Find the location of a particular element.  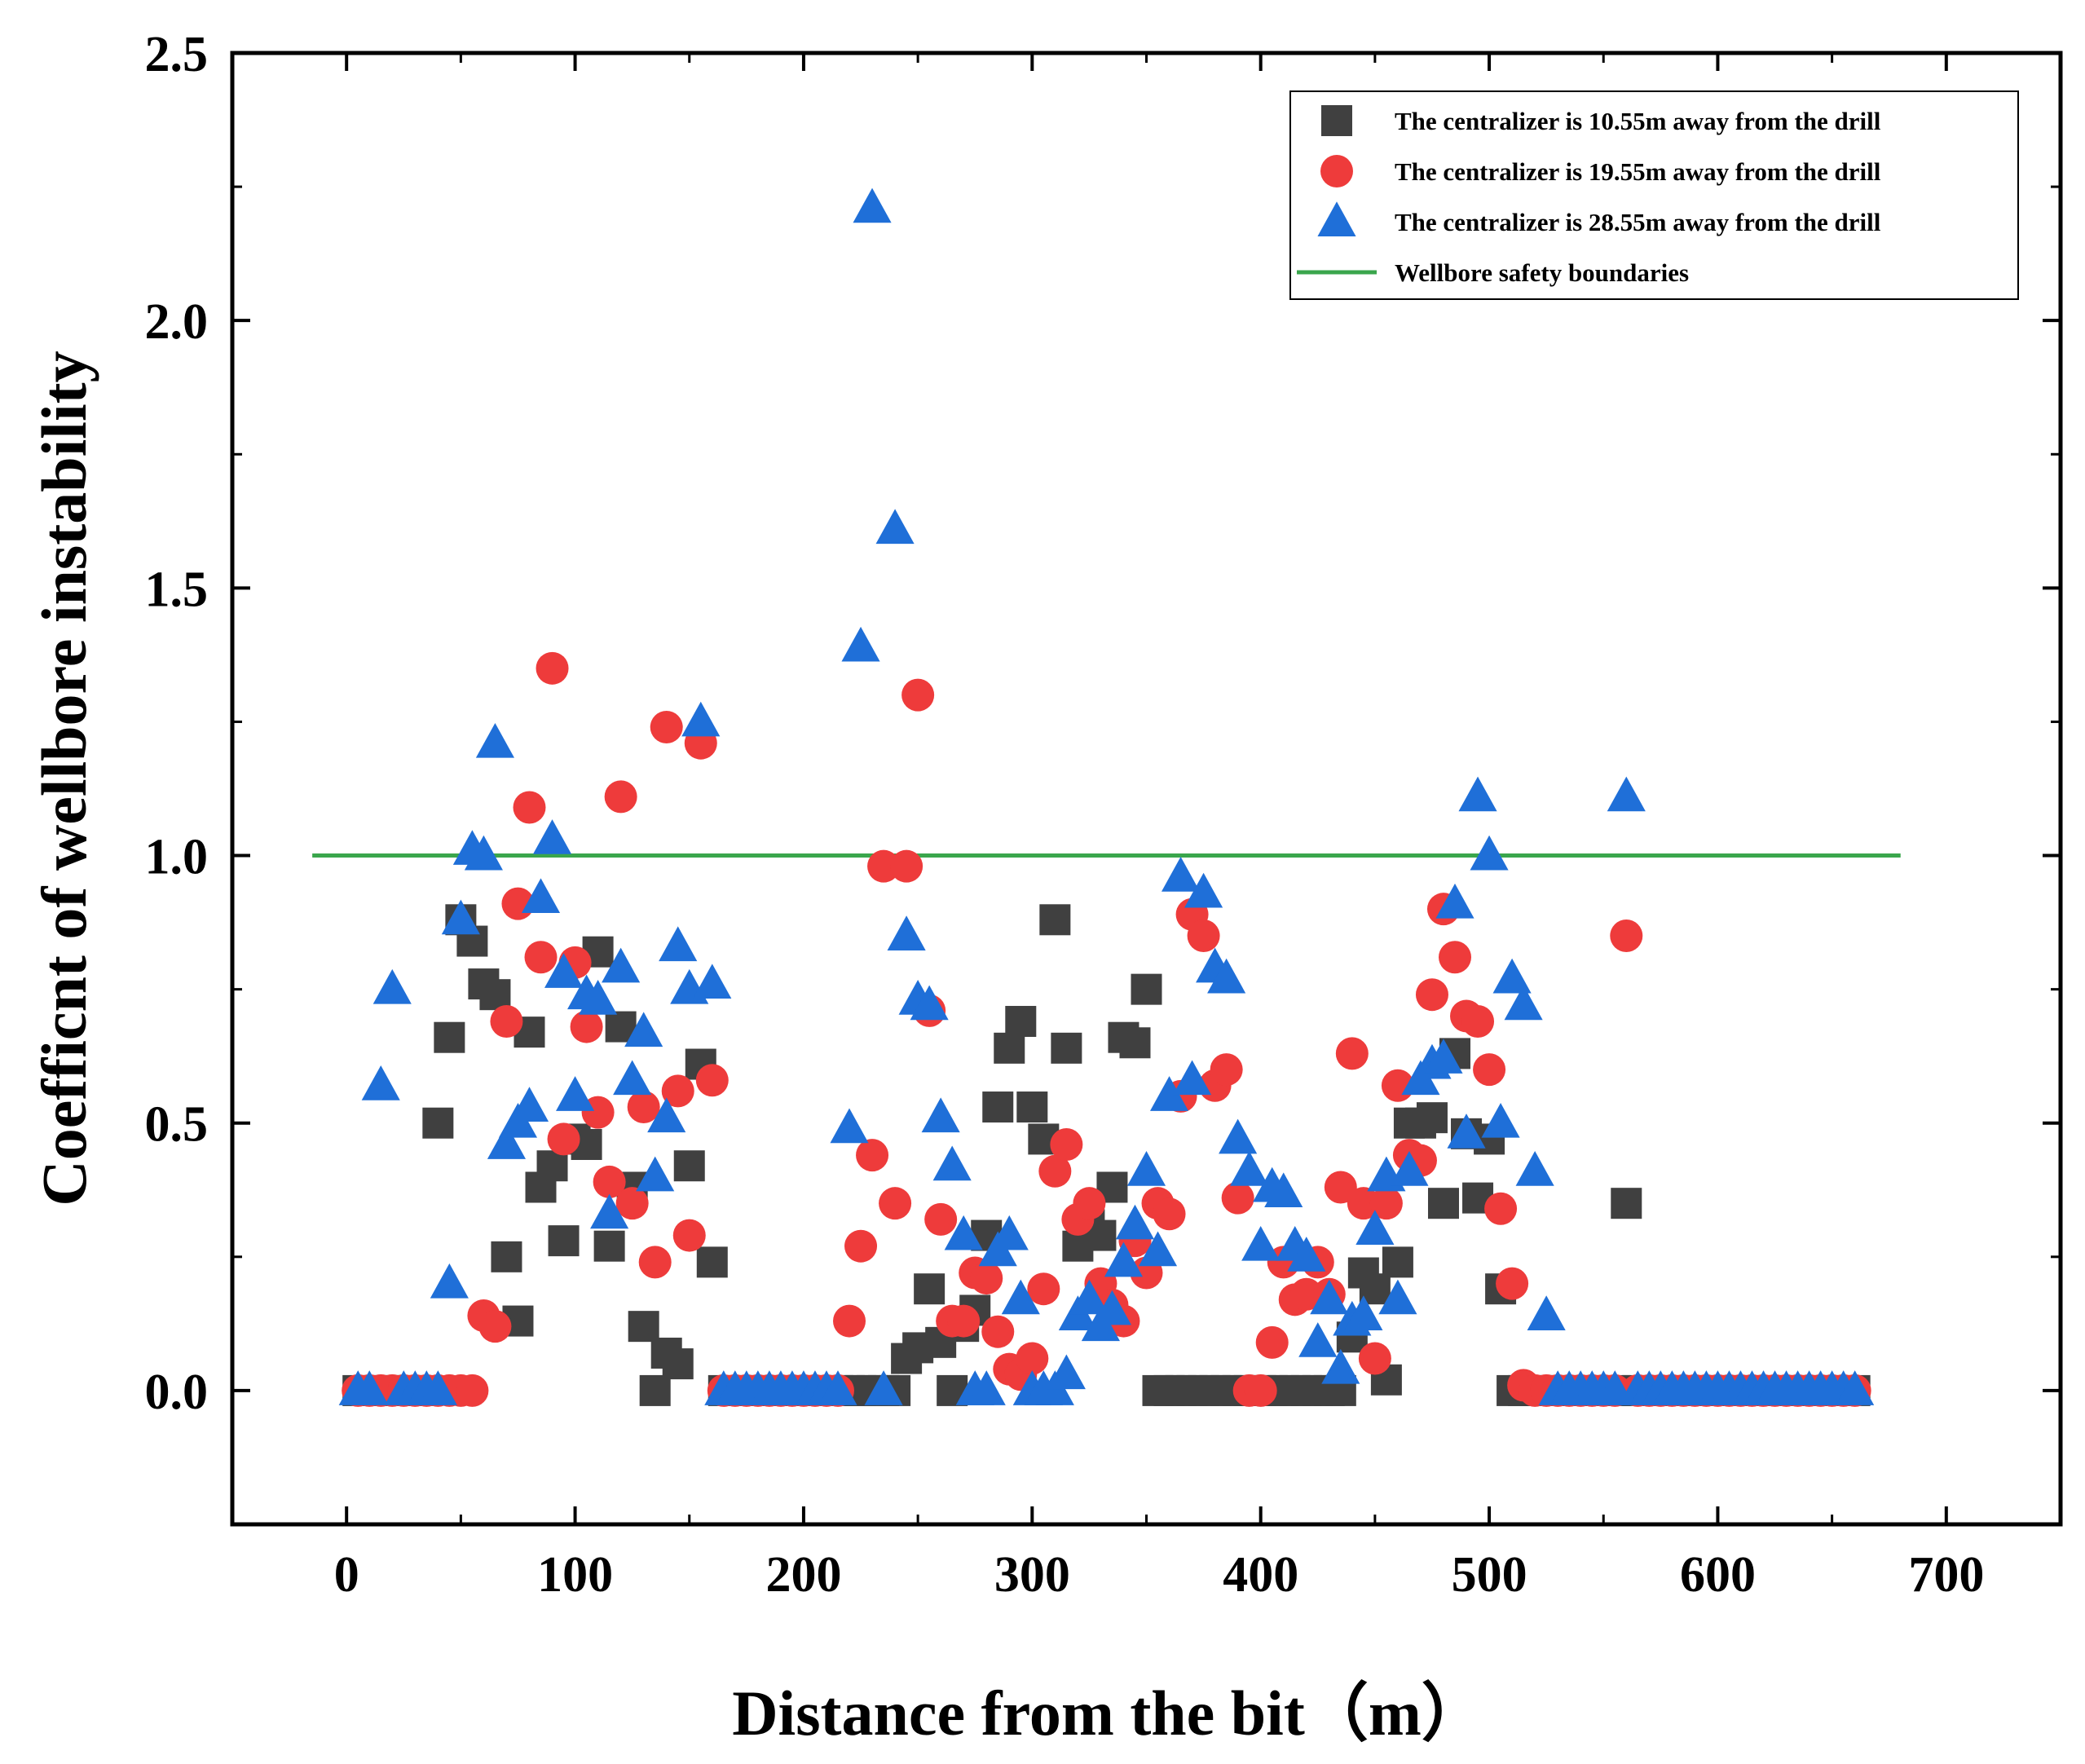

legend-circle-swatch is located at coordinates (1336, 171).